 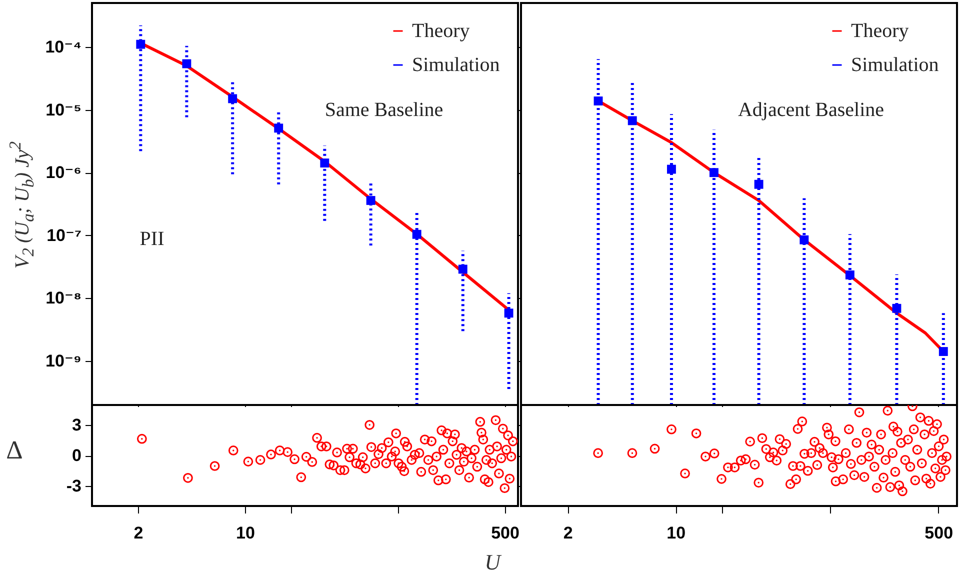 I want to click on y-tick-label: 10⁻⁶, so click(x=64, y=172).